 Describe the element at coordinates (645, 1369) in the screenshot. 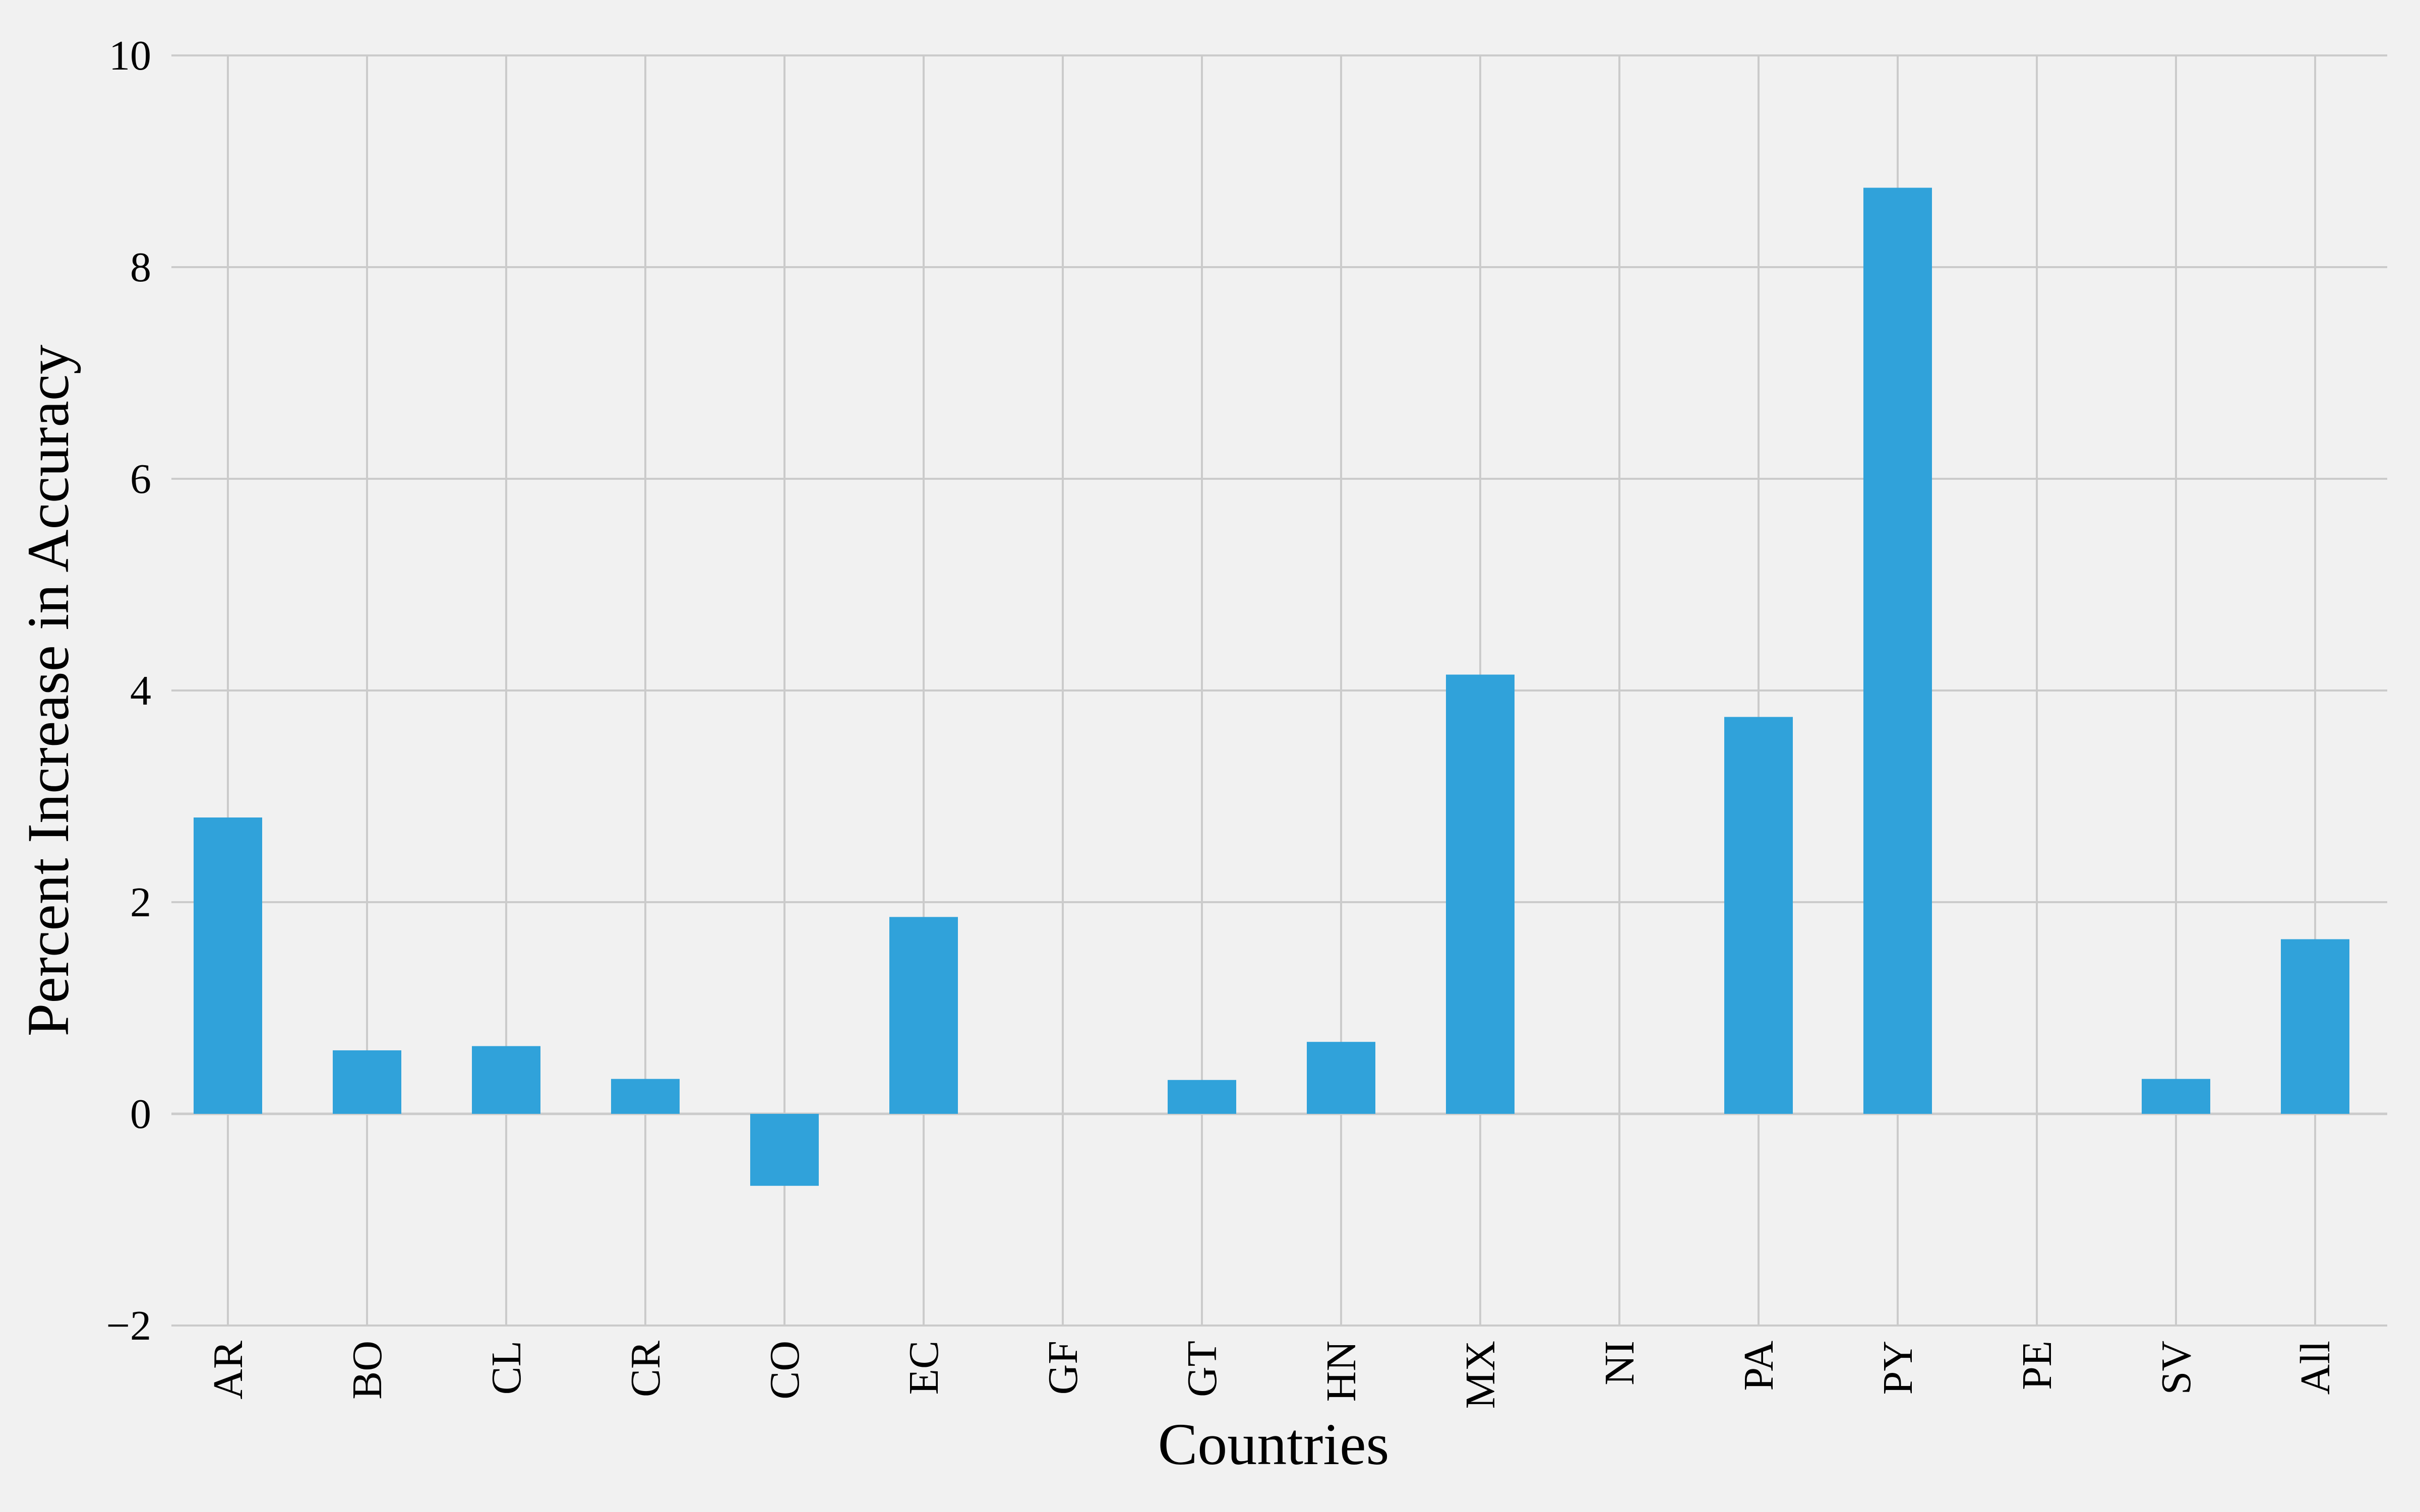

I see `x-tick-label: CR` at that location.